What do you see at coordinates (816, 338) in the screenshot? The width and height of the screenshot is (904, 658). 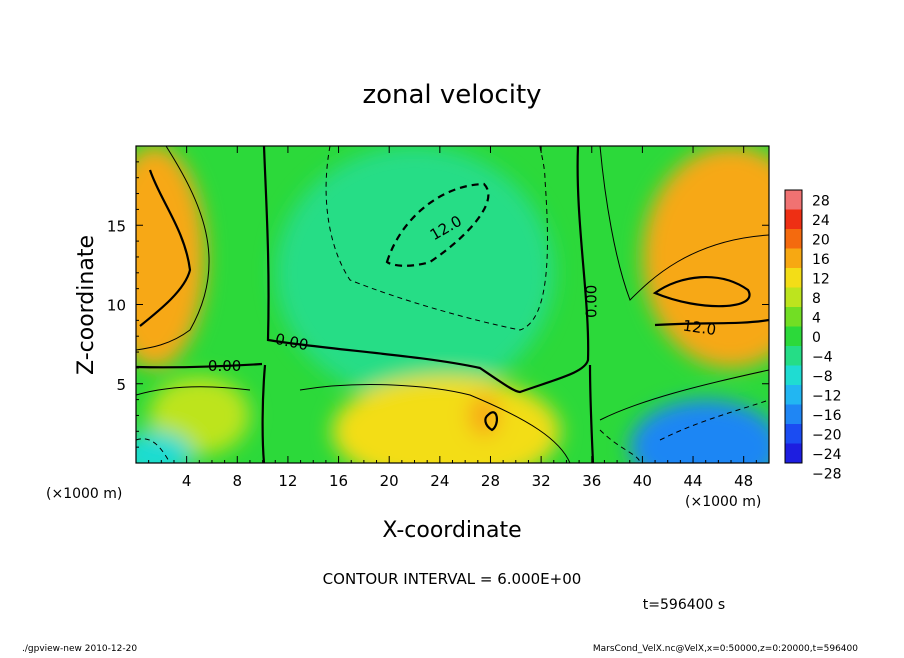 I see `colorbar-label: 0` at bounding box center [816, 338].